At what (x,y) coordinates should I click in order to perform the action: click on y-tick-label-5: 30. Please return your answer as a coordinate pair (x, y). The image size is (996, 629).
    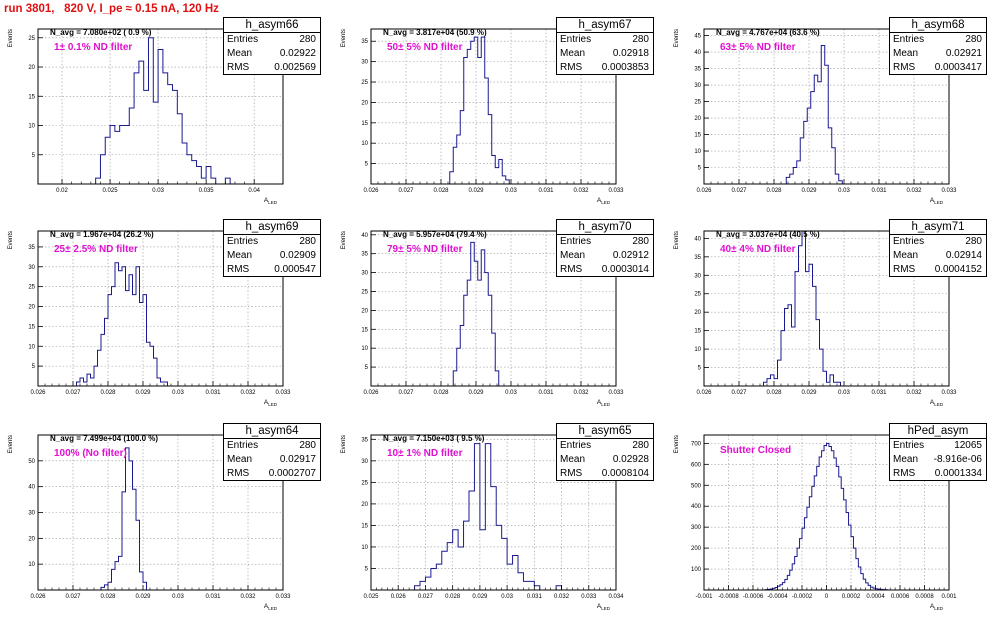
    Looking at the image, I should click on (31, 268).